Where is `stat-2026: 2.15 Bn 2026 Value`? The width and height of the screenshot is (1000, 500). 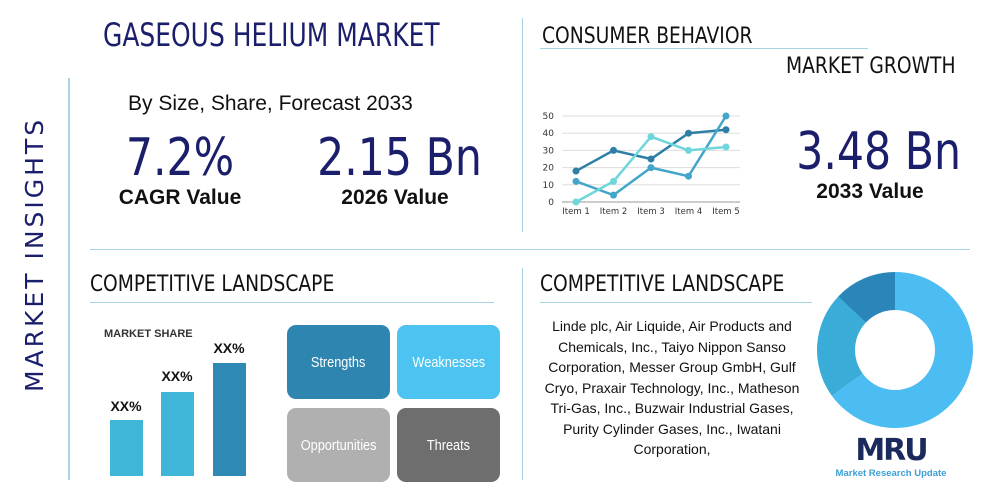
stat-2026: 2.15 Bn 2026 Value is located at coordinates (395, 169).